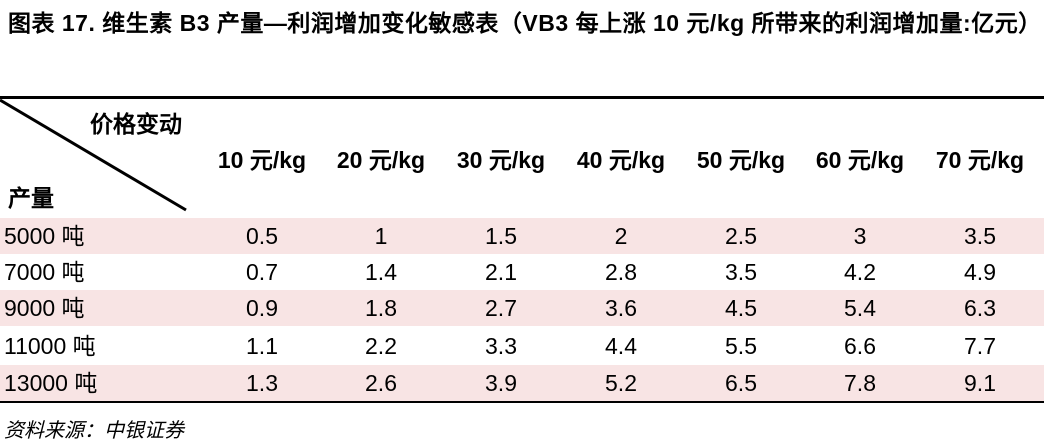  Describe the element at coordinates (860, 236) in the screenshot. I see `value-cell: 3` at that location.